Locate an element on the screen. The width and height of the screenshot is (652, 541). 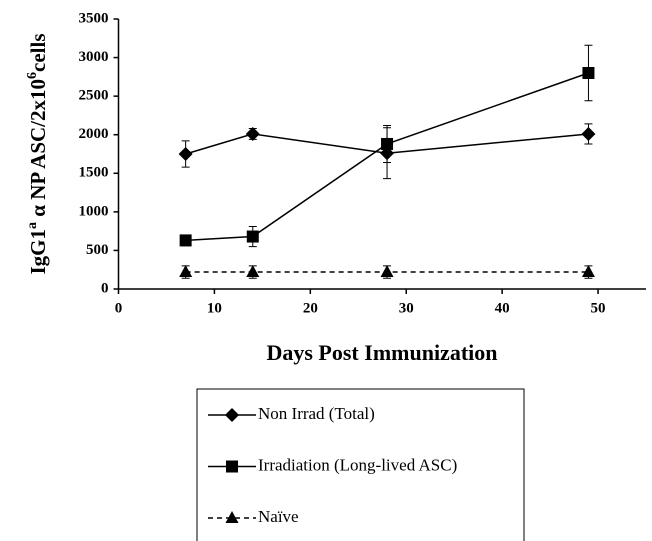
x-tick-label: 10 is located at coordinates (214, 308).